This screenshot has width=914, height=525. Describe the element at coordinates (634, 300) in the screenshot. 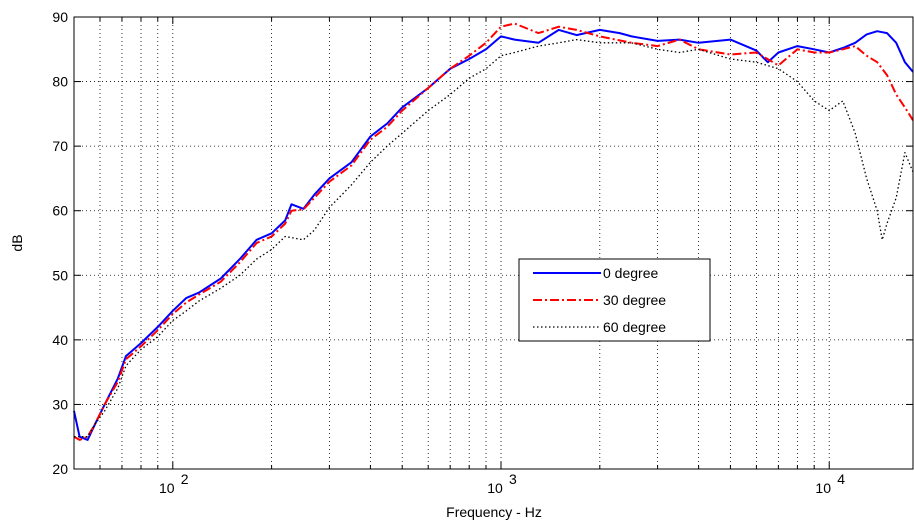

I see `legend-label-1: 30 degree` at that location.